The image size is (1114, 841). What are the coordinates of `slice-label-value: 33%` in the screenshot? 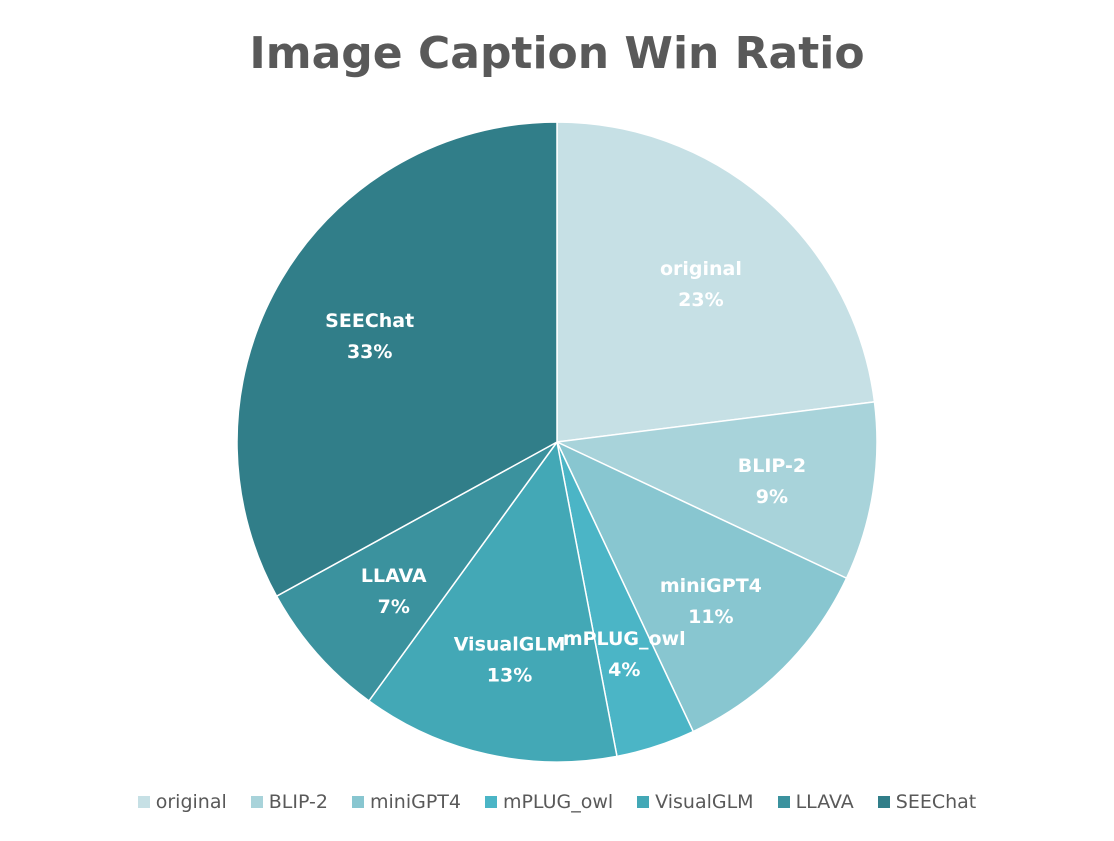 It's located at (369, 352).